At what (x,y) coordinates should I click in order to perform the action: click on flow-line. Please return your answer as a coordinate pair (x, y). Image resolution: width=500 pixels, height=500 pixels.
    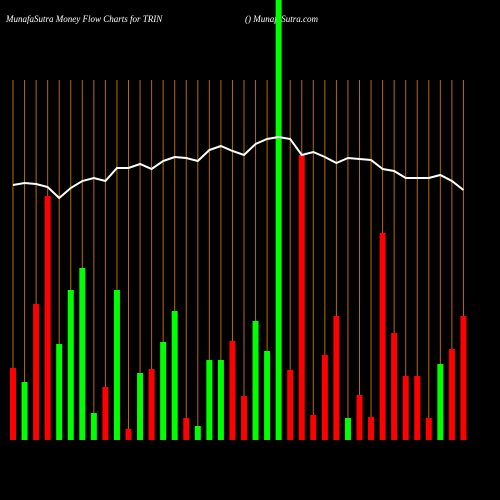
    Looking at the image, I should click on (238, 167).